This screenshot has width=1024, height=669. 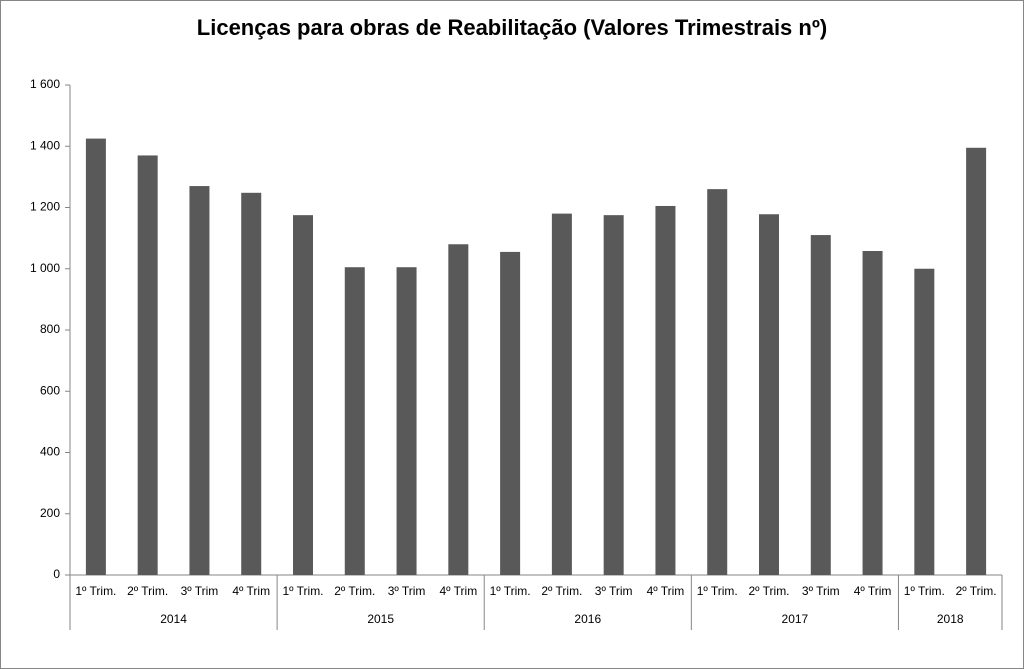 What do you see at coordinates (173, 619) in the screenshot?
I see `group-label: 2014` at bounding box center [173, 619].